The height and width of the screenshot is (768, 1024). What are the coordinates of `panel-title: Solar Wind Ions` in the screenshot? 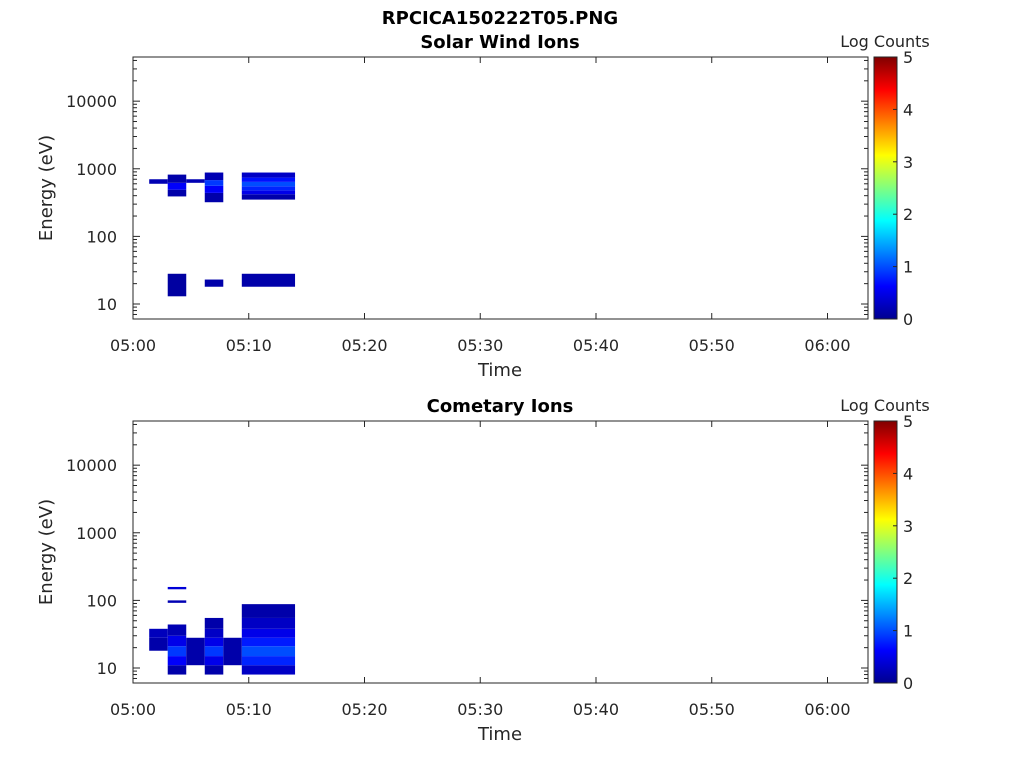 It's located at (499, 42).